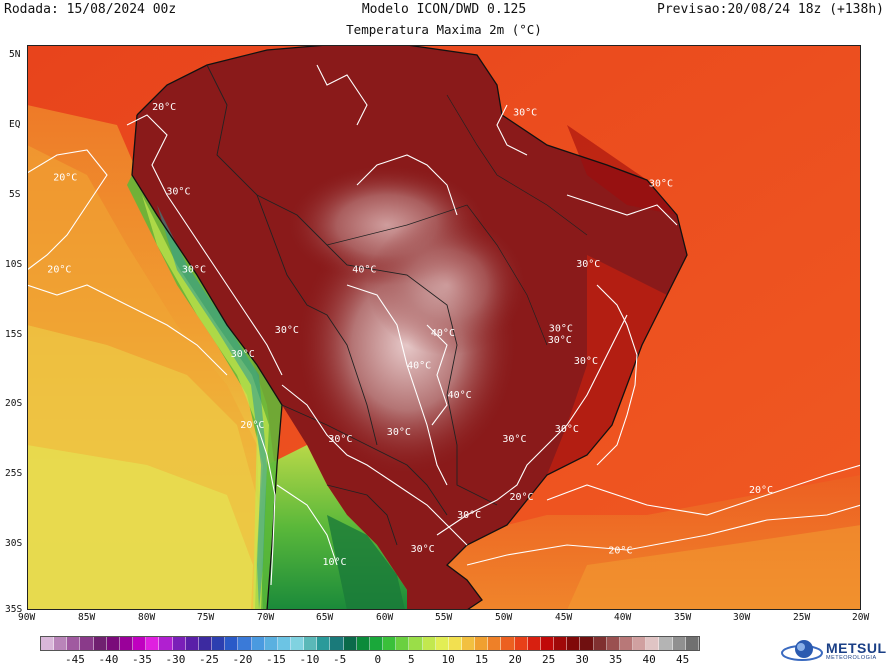  What do you see at coordinates (444, 617) in the screenshot?
I see `lon-label-55w: 55W` at bounding box center [444, 617].